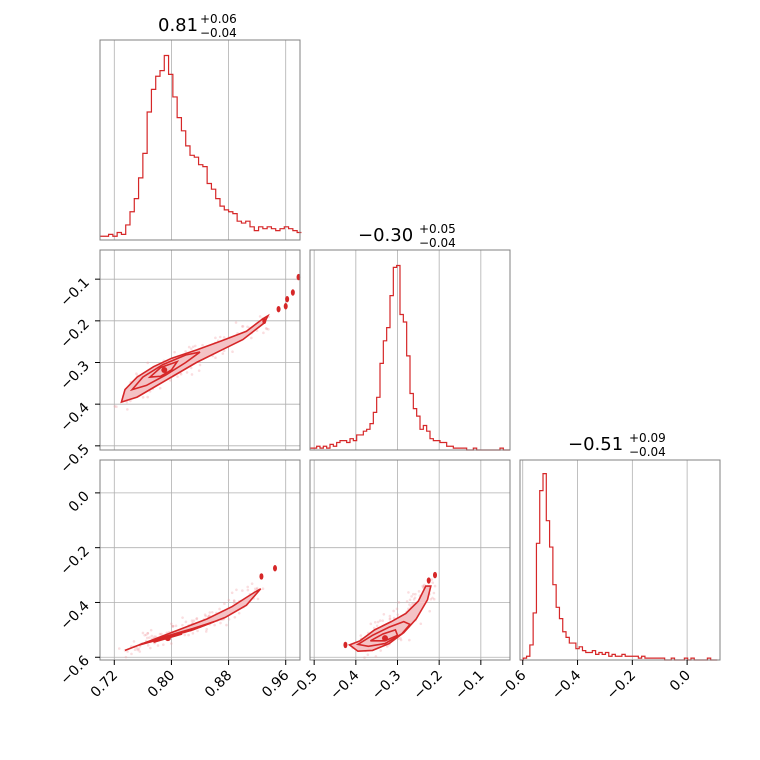  Describe the element at coordinates (428, 685) in the screenshot. I see `xtick-label-p1-3: −0.2` at that location.